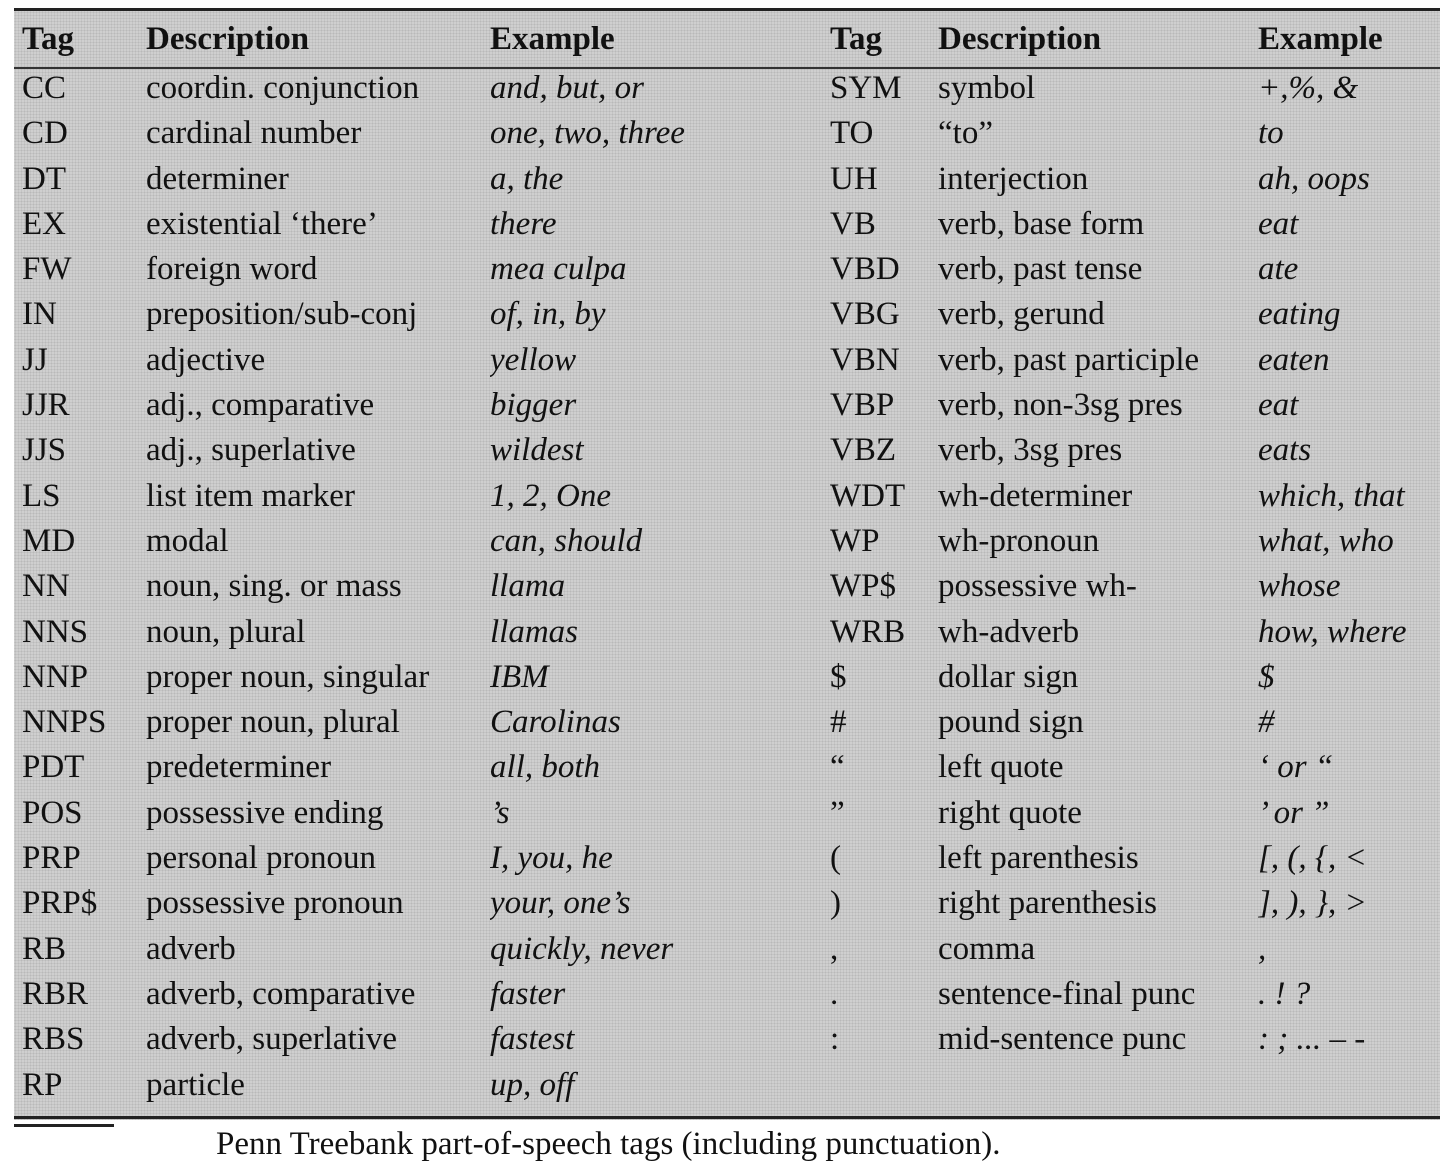 This screenshot has width=1448, height=1168. Describe the element at coordinates (545, 767) in the screenshot. I see `cell-example: all, both` at that location.